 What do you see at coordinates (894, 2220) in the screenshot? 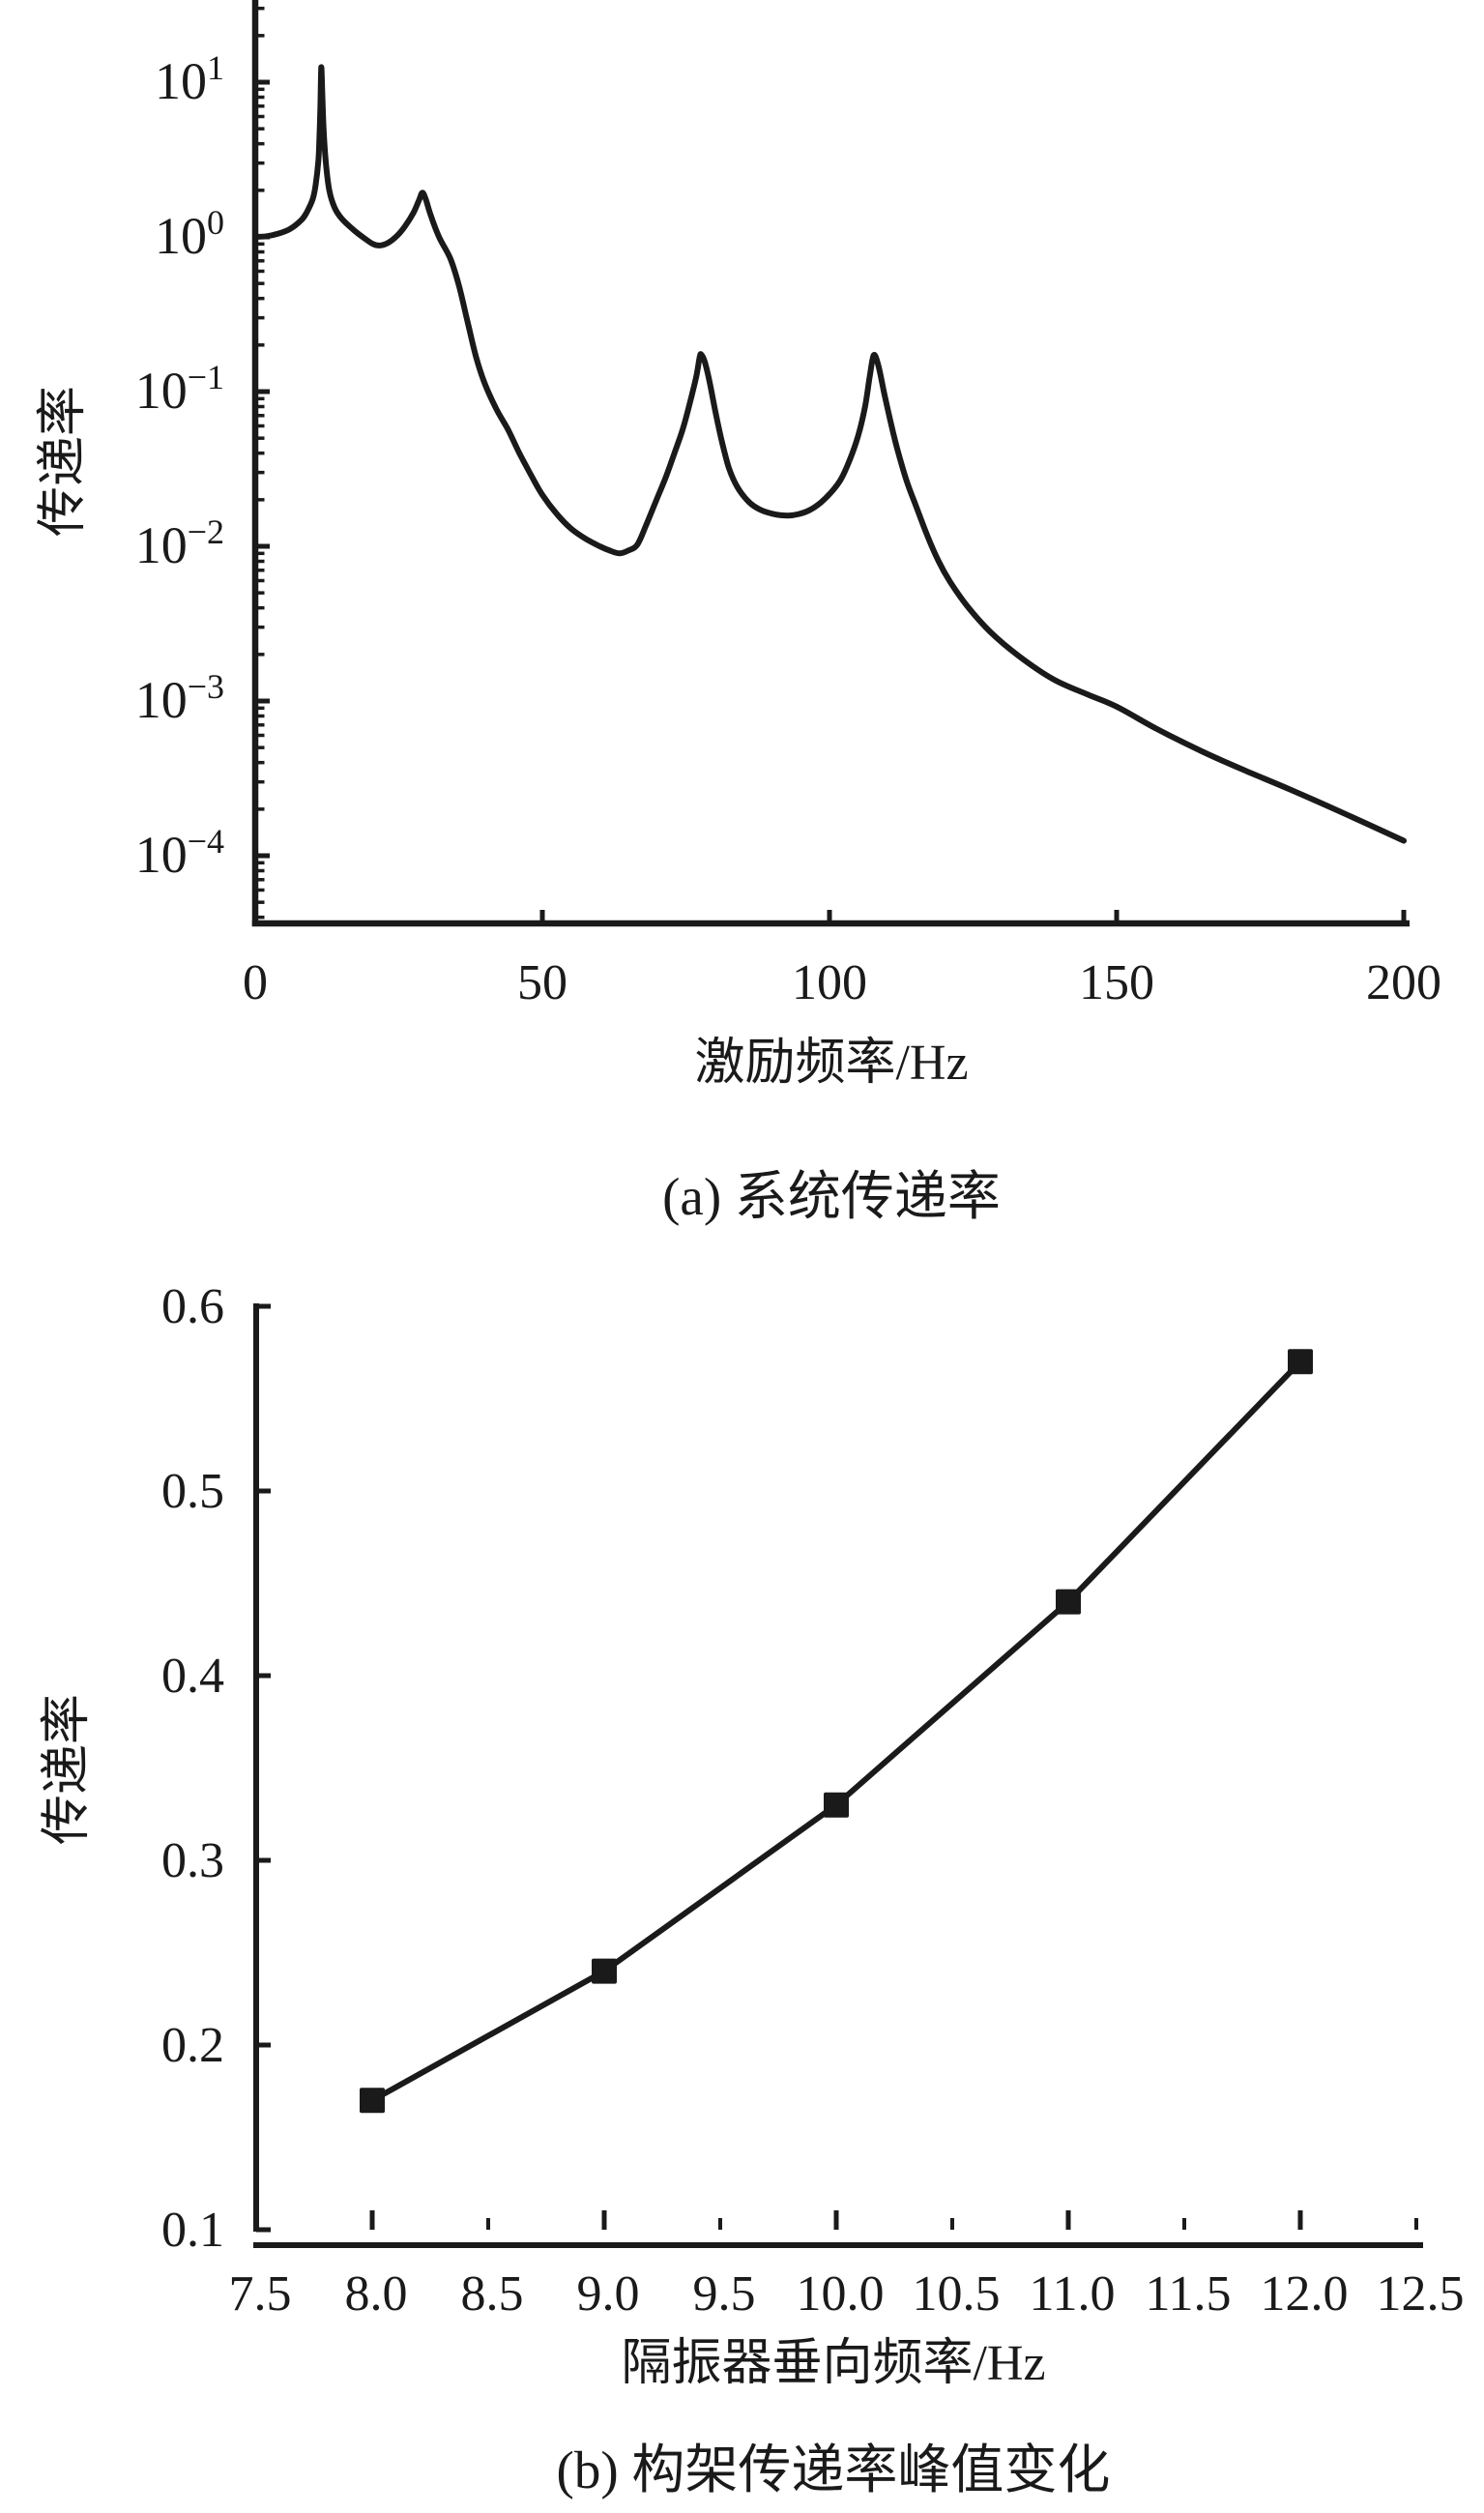
I see `chart-b-x-ticks` at bounding box center [894, 2220].